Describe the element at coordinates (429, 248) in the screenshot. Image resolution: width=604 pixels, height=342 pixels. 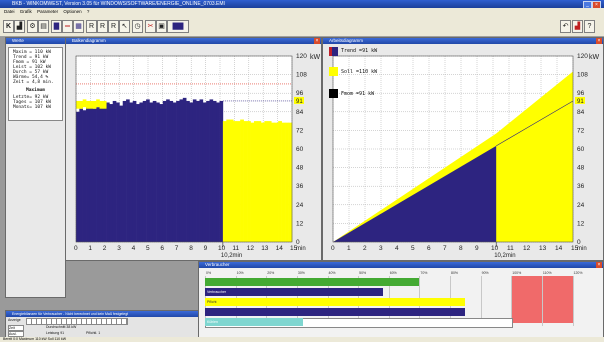
I see `cum-x-tick-label: 6` at that location.